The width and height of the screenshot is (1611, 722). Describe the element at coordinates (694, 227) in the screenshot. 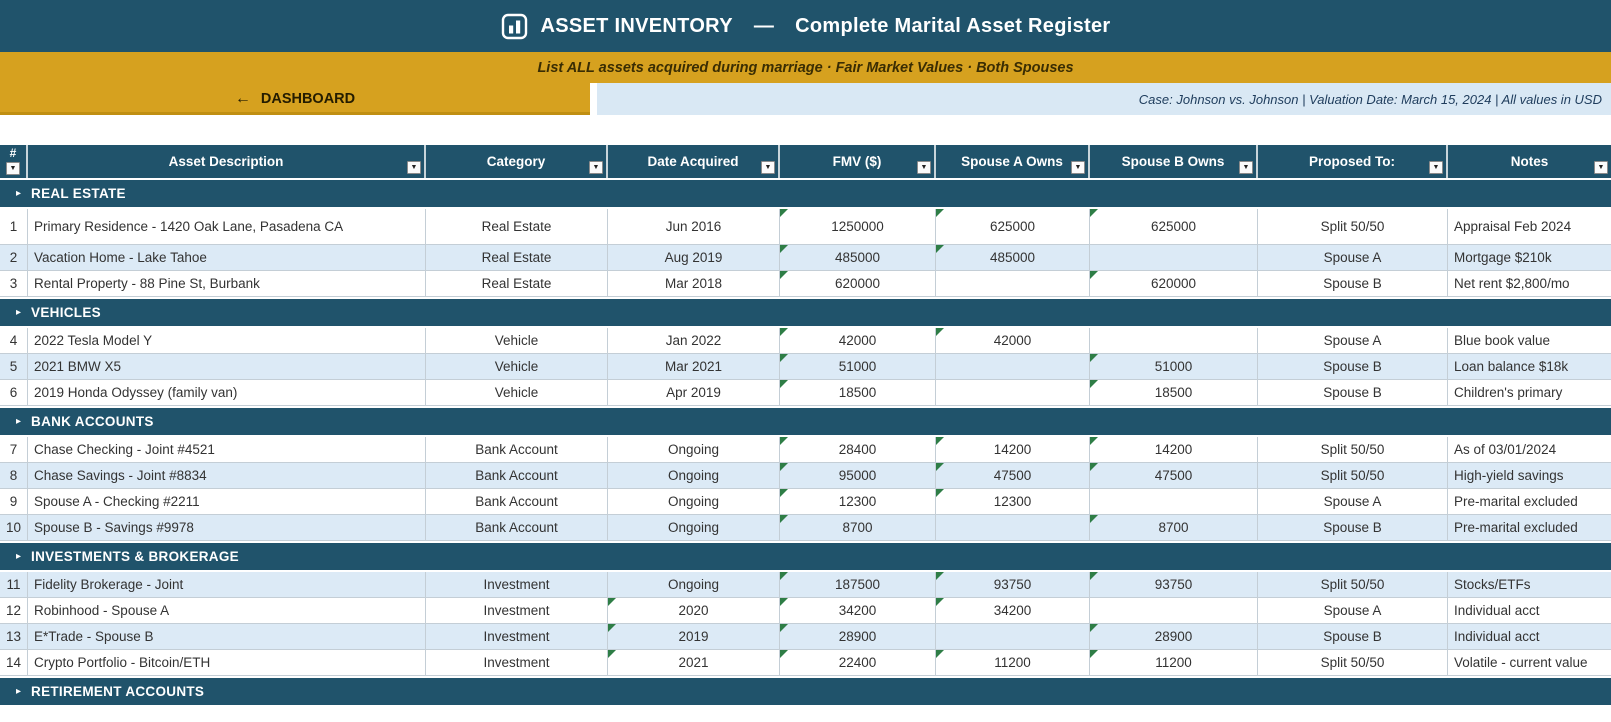

I see `date-acquired-cell: Jun 2016` at that location.